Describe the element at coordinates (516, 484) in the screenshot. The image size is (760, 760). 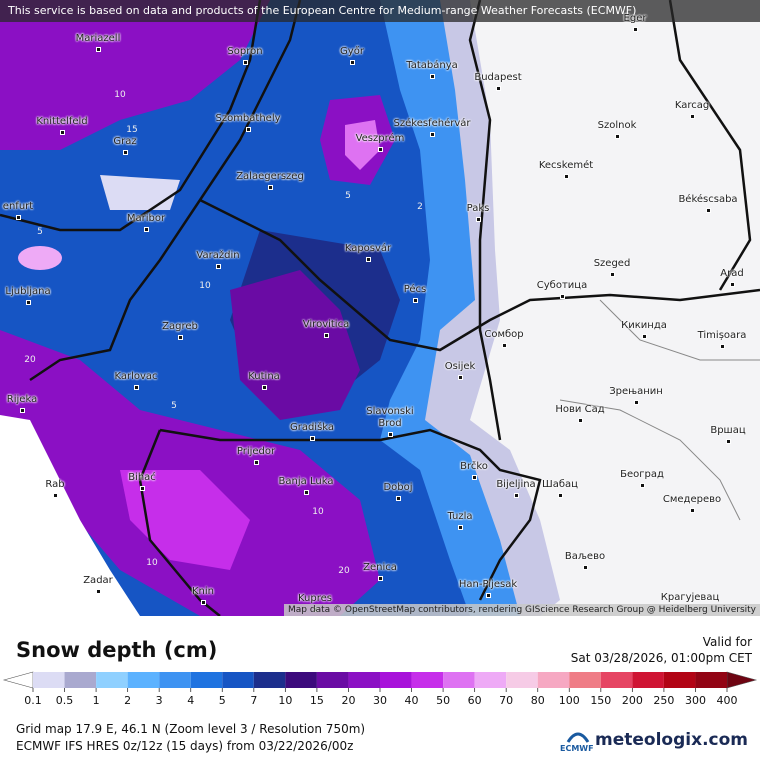
I see `city-label: Bijeljina` at that location.